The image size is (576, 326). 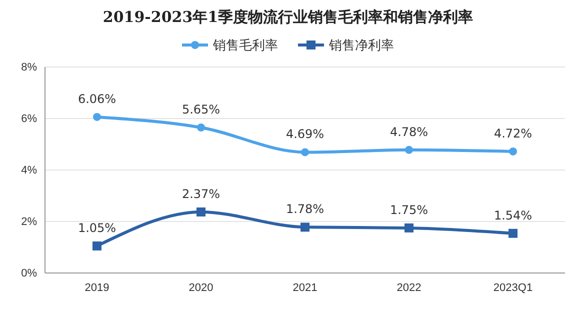 What do you see at coordinates (513, 133) in the screenshot?
I see `data-label: 4.72%` at bounding box center [513, 133].